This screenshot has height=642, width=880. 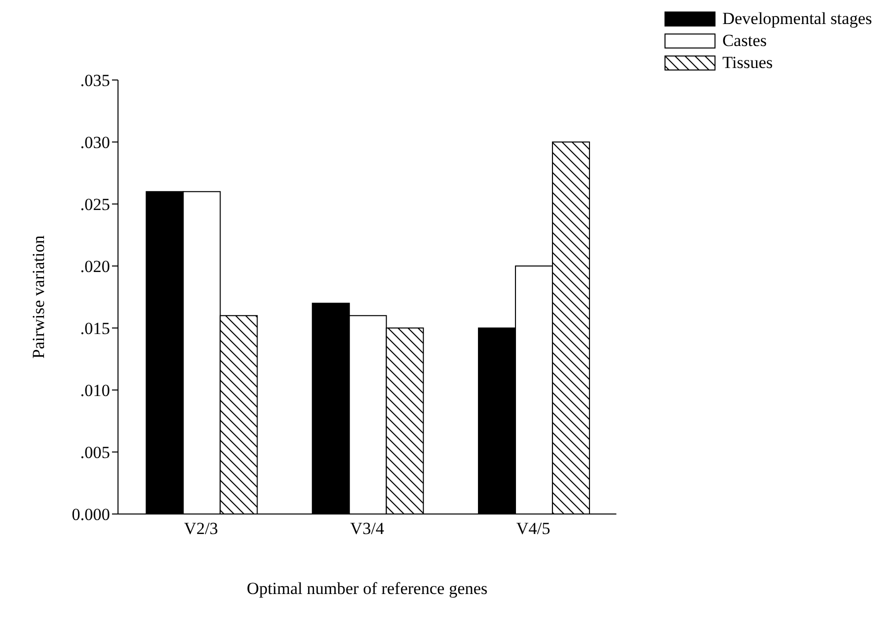 What do you see at coordinates (95, 328) in the screenshot?
I see `y-tick-label: .015` at bounding box center [95, 328].